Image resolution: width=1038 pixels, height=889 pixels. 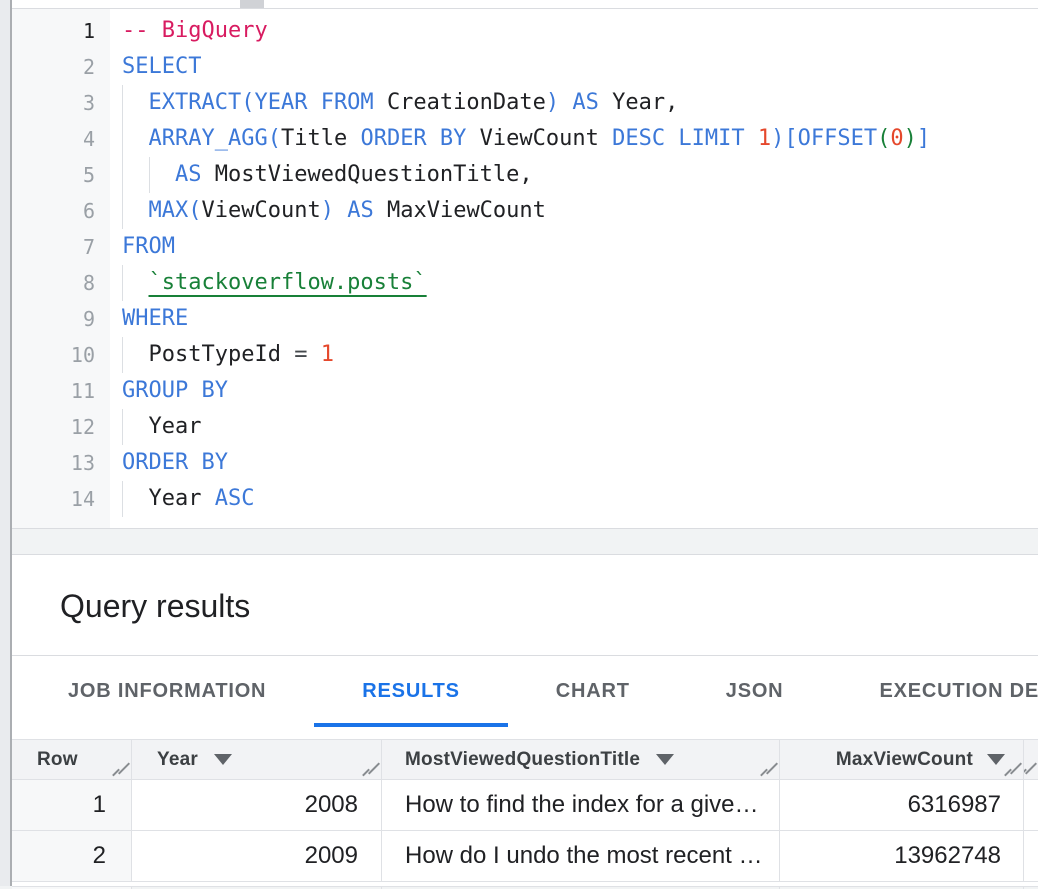 What do you see at coordinates (525, 427) in the screenshot?
I see `code-line: 12 Year` at bounding box center [525, 427].